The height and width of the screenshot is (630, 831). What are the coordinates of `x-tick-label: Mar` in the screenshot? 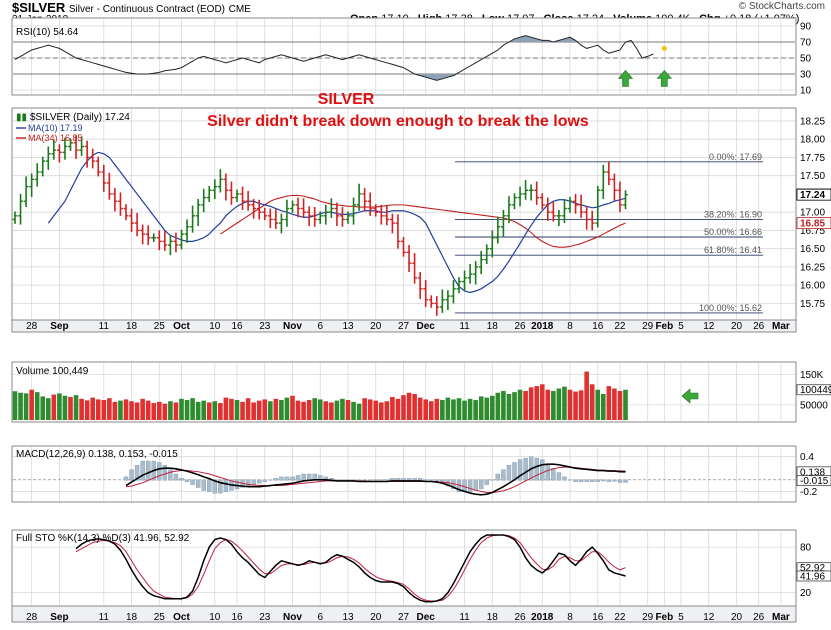 It's located at (781, 617).